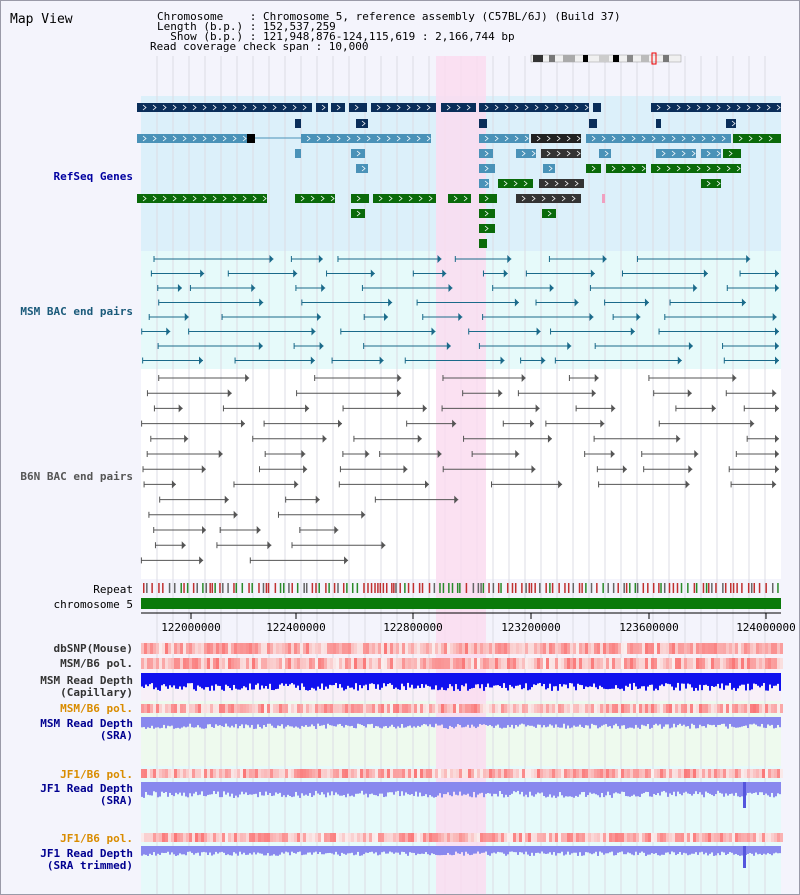  What do you see at coordinates (86, 788) in the screenshot?
I see `track-label-jf1-depth-sra: JF1 Read Depth` at bounding box center [86, 788].